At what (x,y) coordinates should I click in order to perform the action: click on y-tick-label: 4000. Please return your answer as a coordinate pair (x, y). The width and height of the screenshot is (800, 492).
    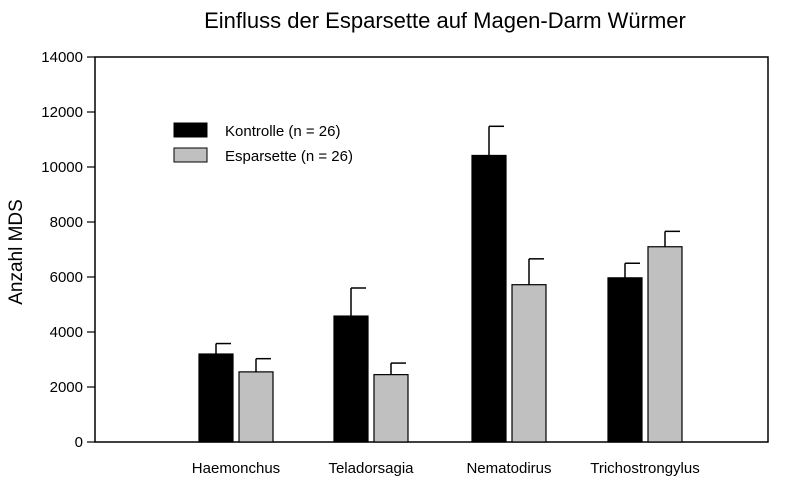
    Looking at the image, I should click on (66, 332).